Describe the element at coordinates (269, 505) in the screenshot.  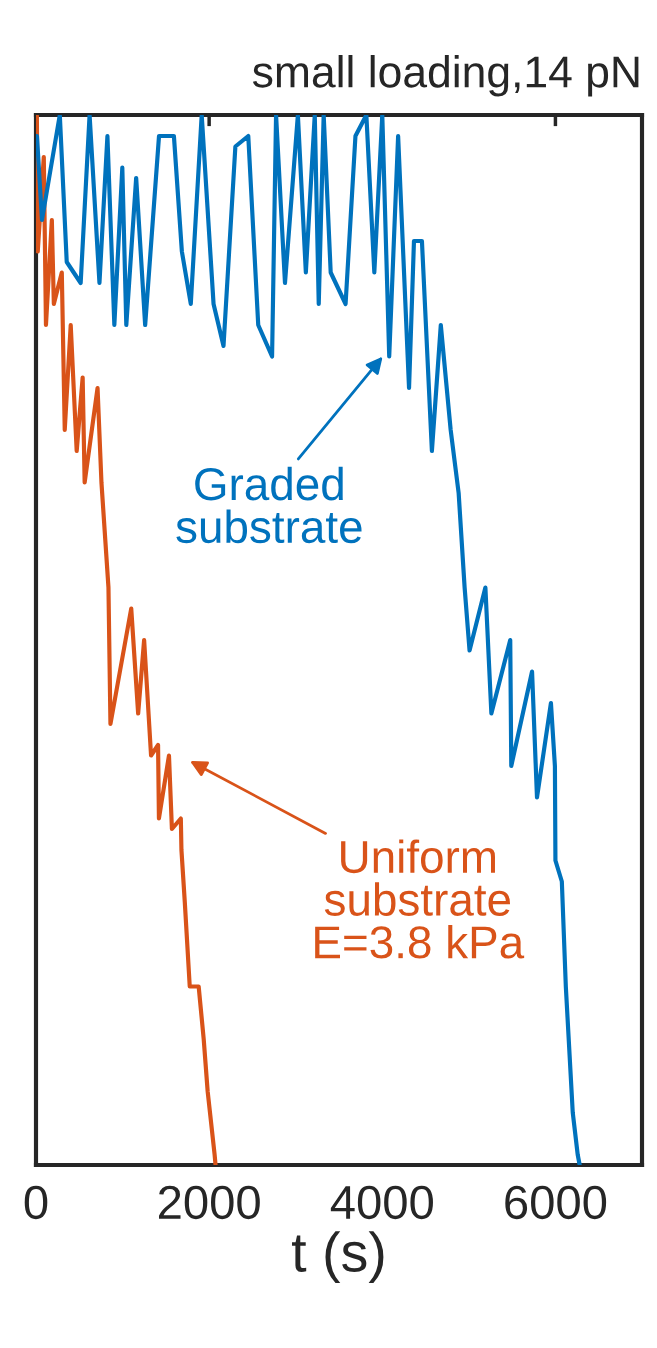
I see `annotation: Graded substrate` at that location.